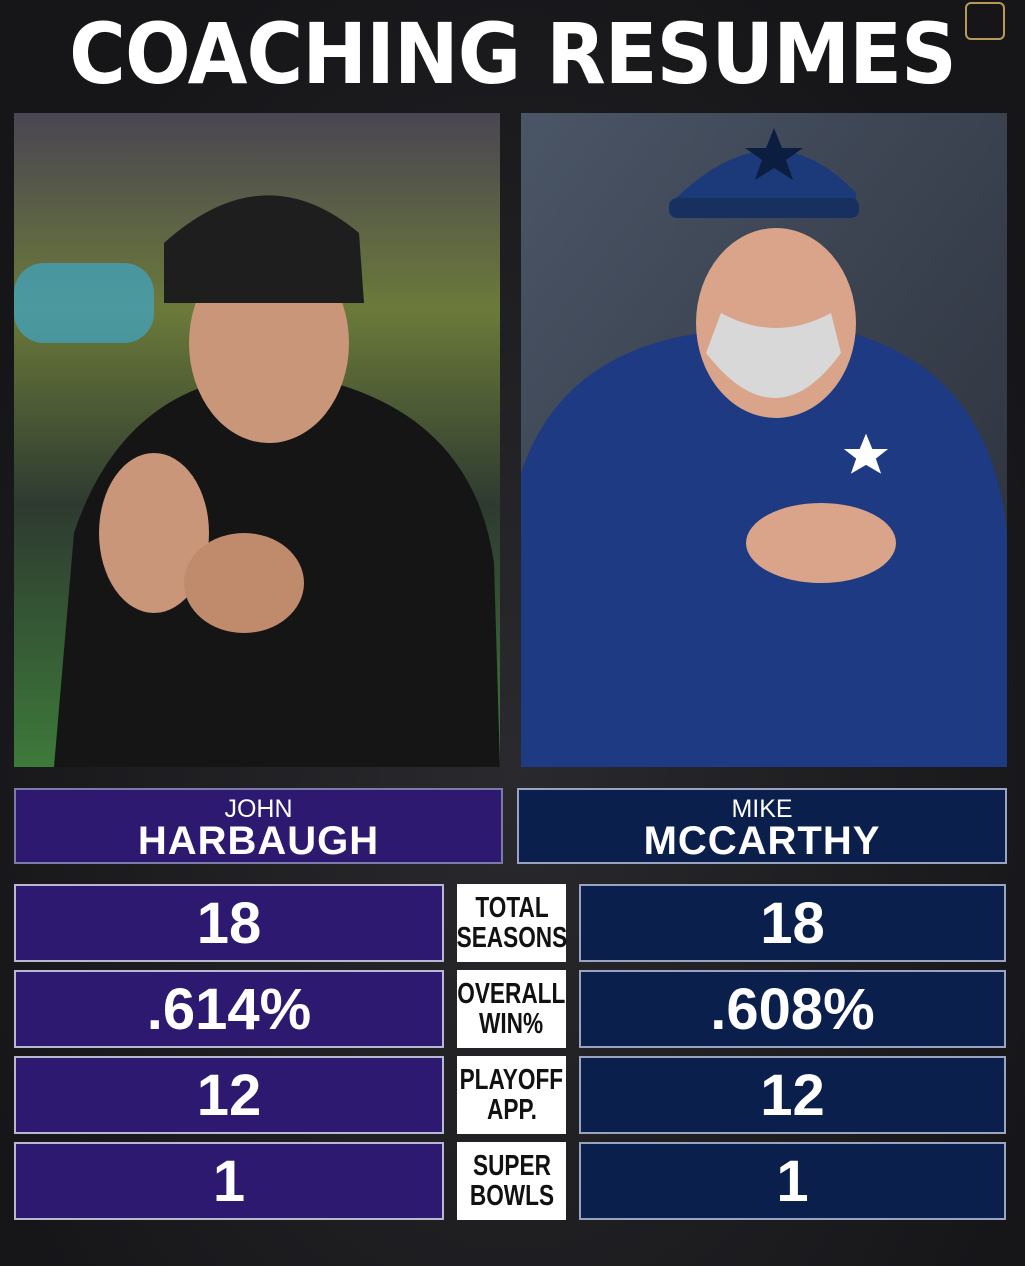 Image resolution: width=1025 pixels, height=1266 pixels. What do you see at coordinates (511, 938) in the screenshot?
I see `stat-label-line: SEASONS` at bounding box center [511, 938].